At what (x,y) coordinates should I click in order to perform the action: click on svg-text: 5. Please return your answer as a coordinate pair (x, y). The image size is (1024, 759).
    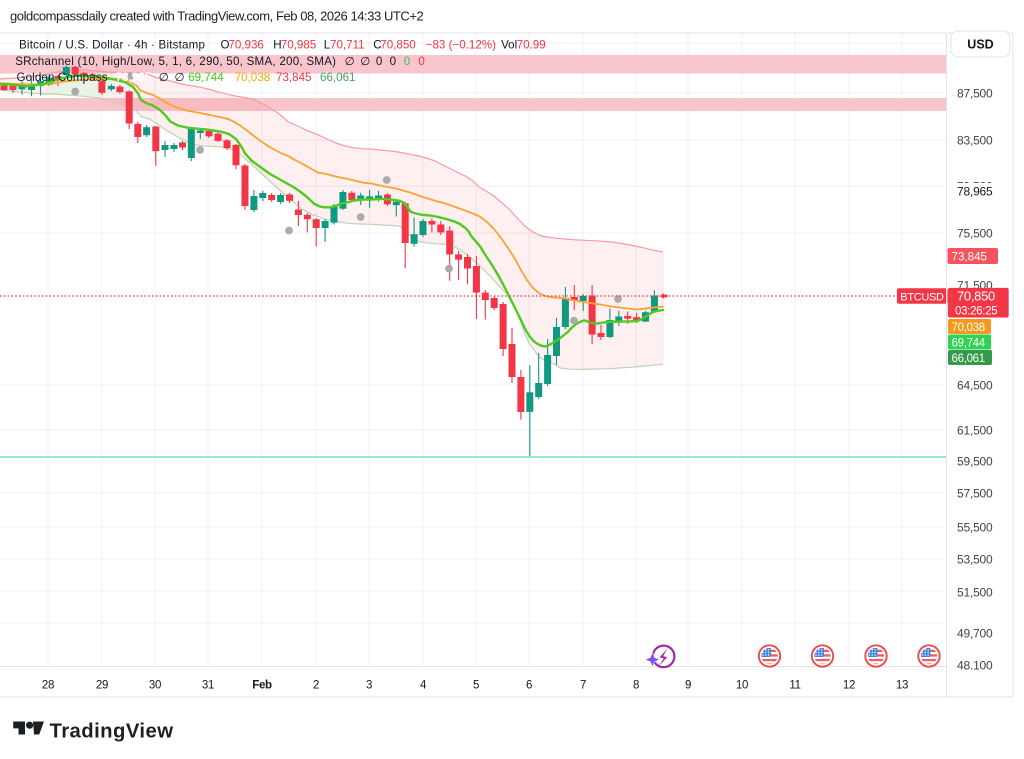
    Looking at the image, I should click on (476, 686).